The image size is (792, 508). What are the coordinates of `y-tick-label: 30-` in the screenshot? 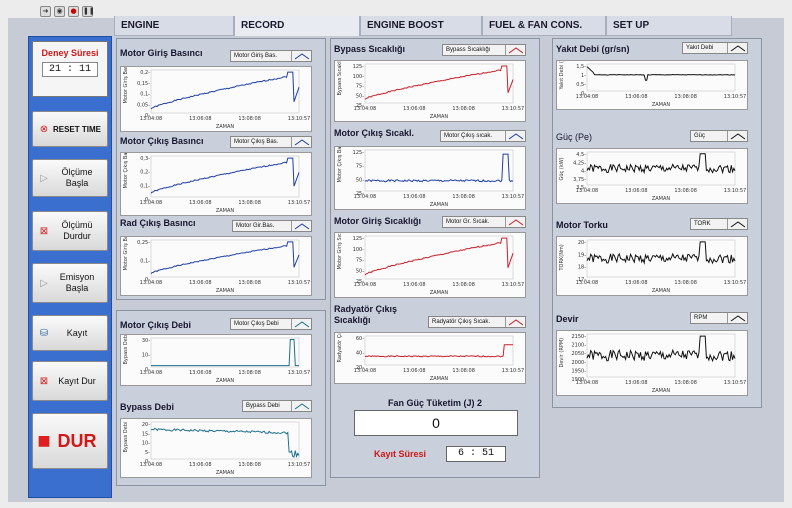 It's located at (146, 341).